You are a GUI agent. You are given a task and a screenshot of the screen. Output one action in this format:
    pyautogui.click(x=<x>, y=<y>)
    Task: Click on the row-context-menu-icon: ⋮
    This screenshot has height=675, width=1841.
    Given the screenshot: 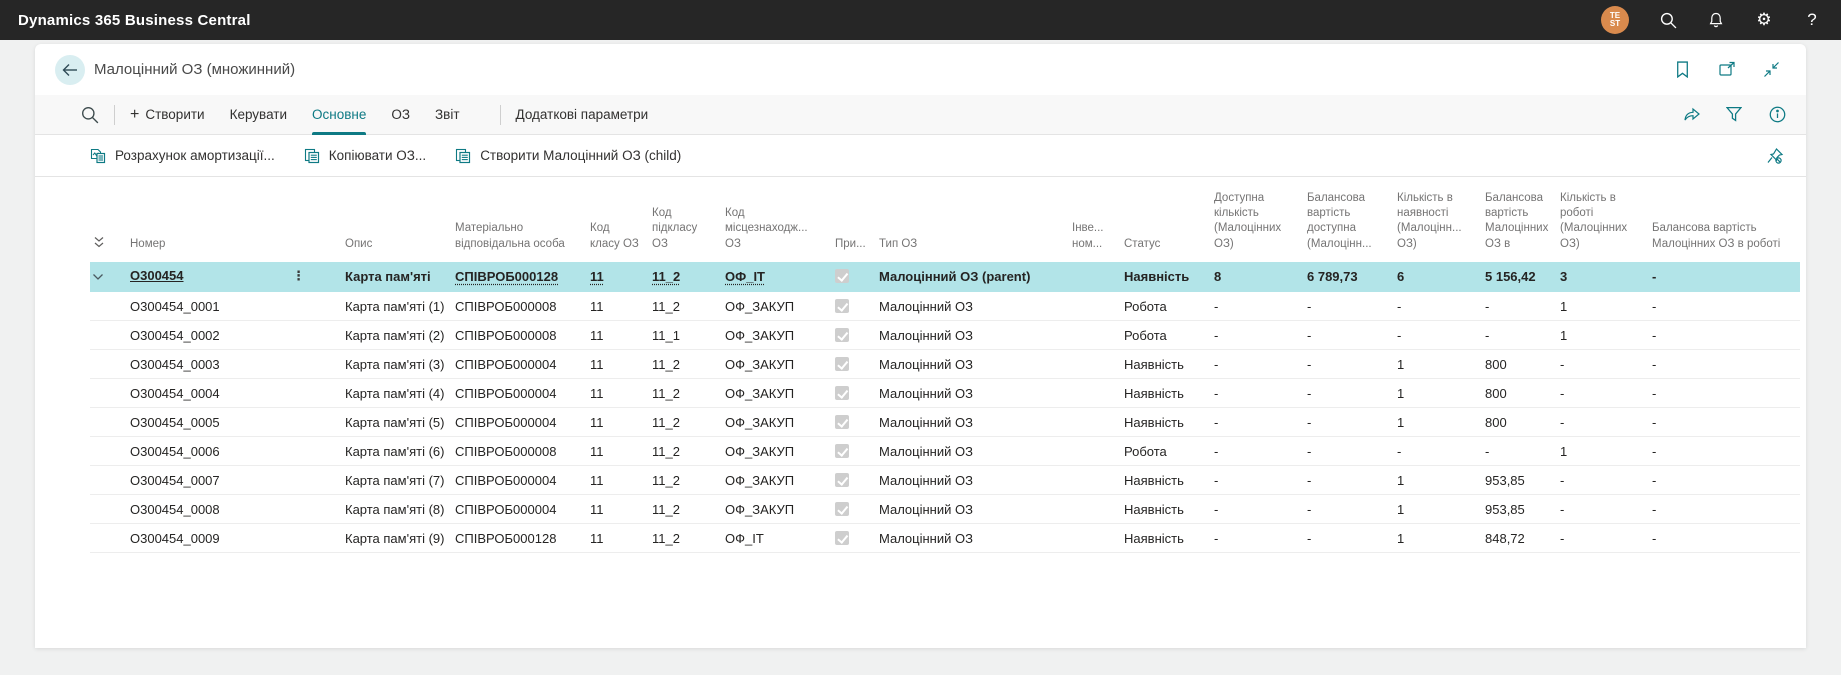 What is the action you would take?
    pyautogui.click(x=298, y=276)
    